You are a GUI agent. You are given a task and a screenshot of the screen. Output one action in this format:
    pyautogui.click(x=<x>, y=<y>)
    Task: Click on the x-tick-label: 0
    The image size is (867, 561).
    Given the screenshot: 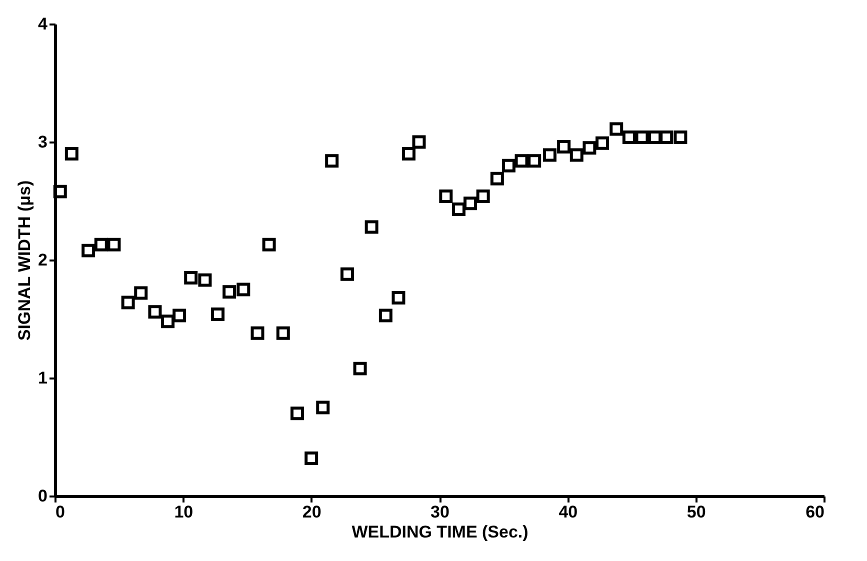 What is the action you would take?
    pyautogui.click(x=60, y=512)
    